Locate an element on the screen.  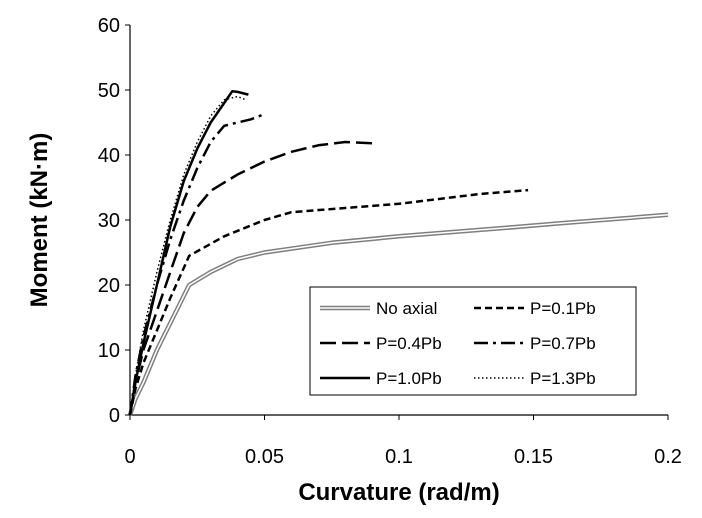
legend-label: P=0.1Pb is located at coordinates (563, 308).